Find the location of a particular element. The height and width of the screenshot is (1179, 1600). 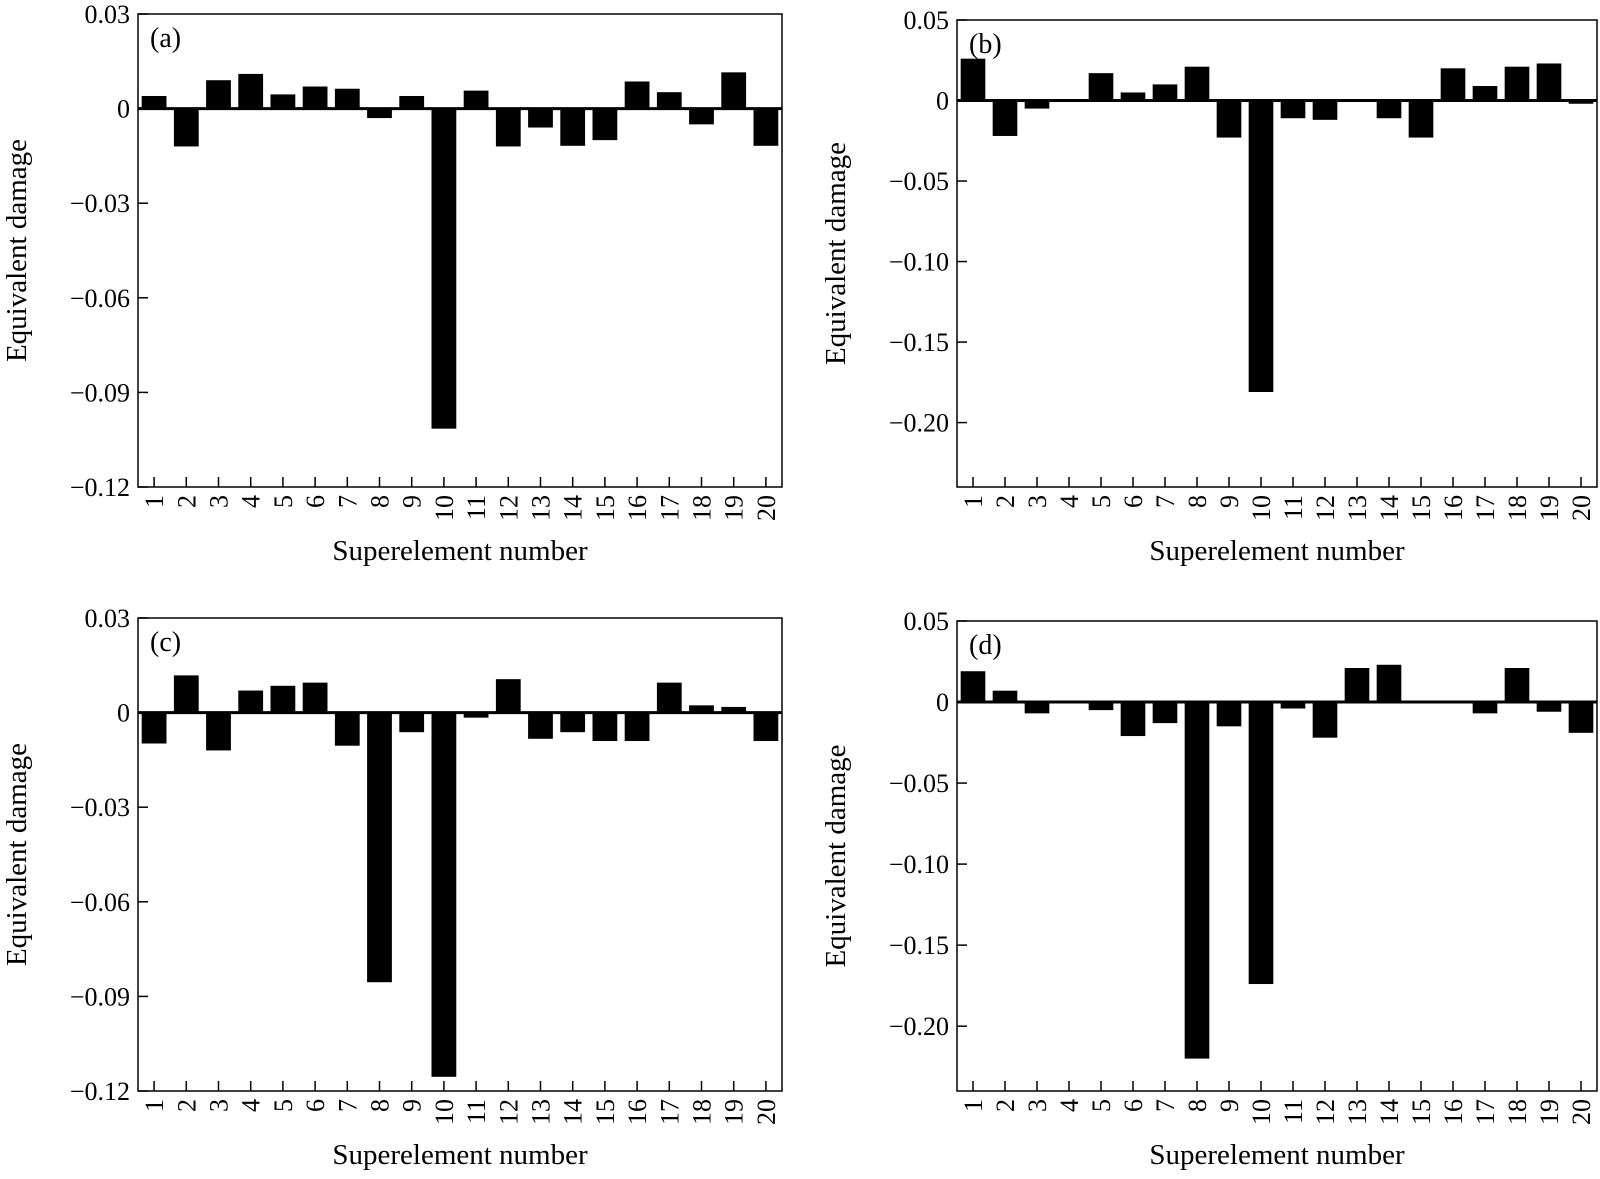

x-tick-label: 12 is located at coordinates (1325, 508).